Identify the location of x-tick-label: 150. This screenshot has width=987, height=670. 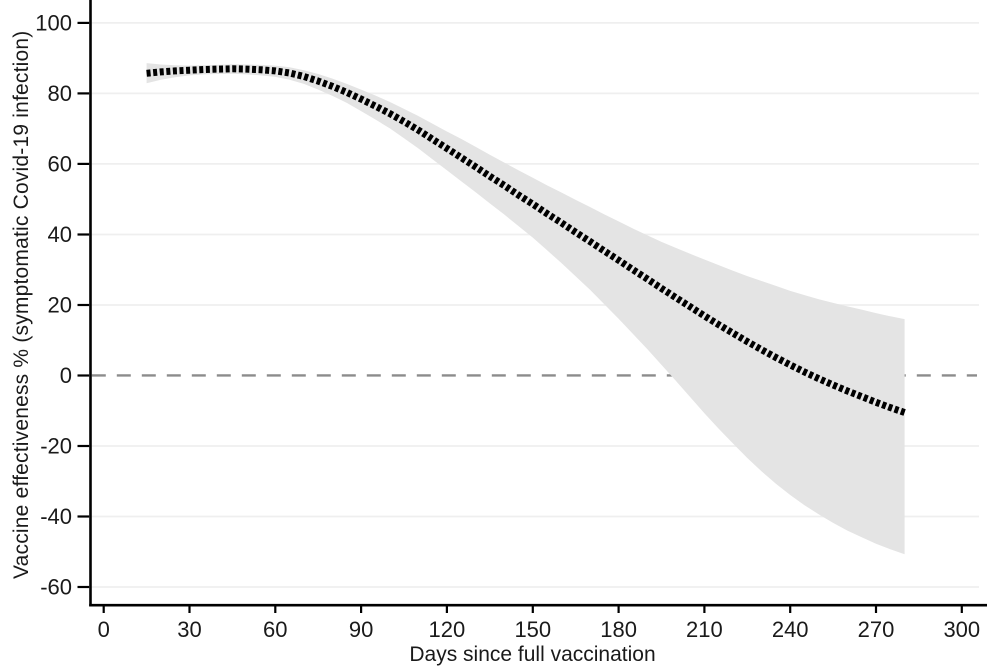
(532, 629).